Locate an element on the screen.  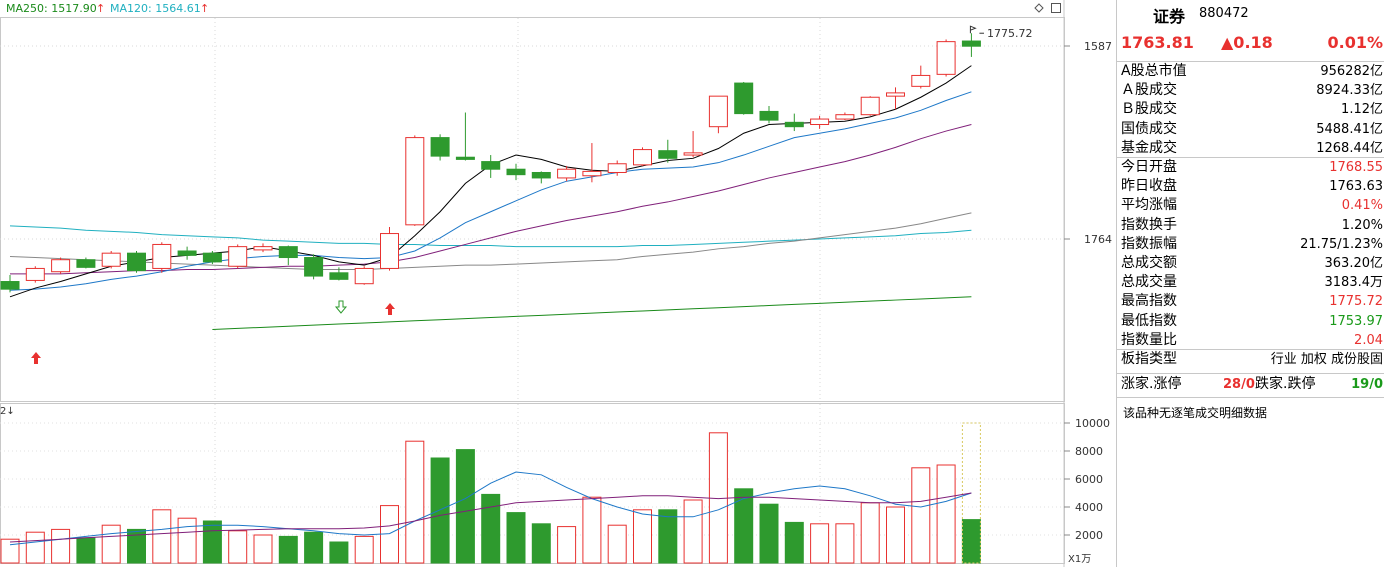
buy-signal-icon is located at coordinates (36, 358).